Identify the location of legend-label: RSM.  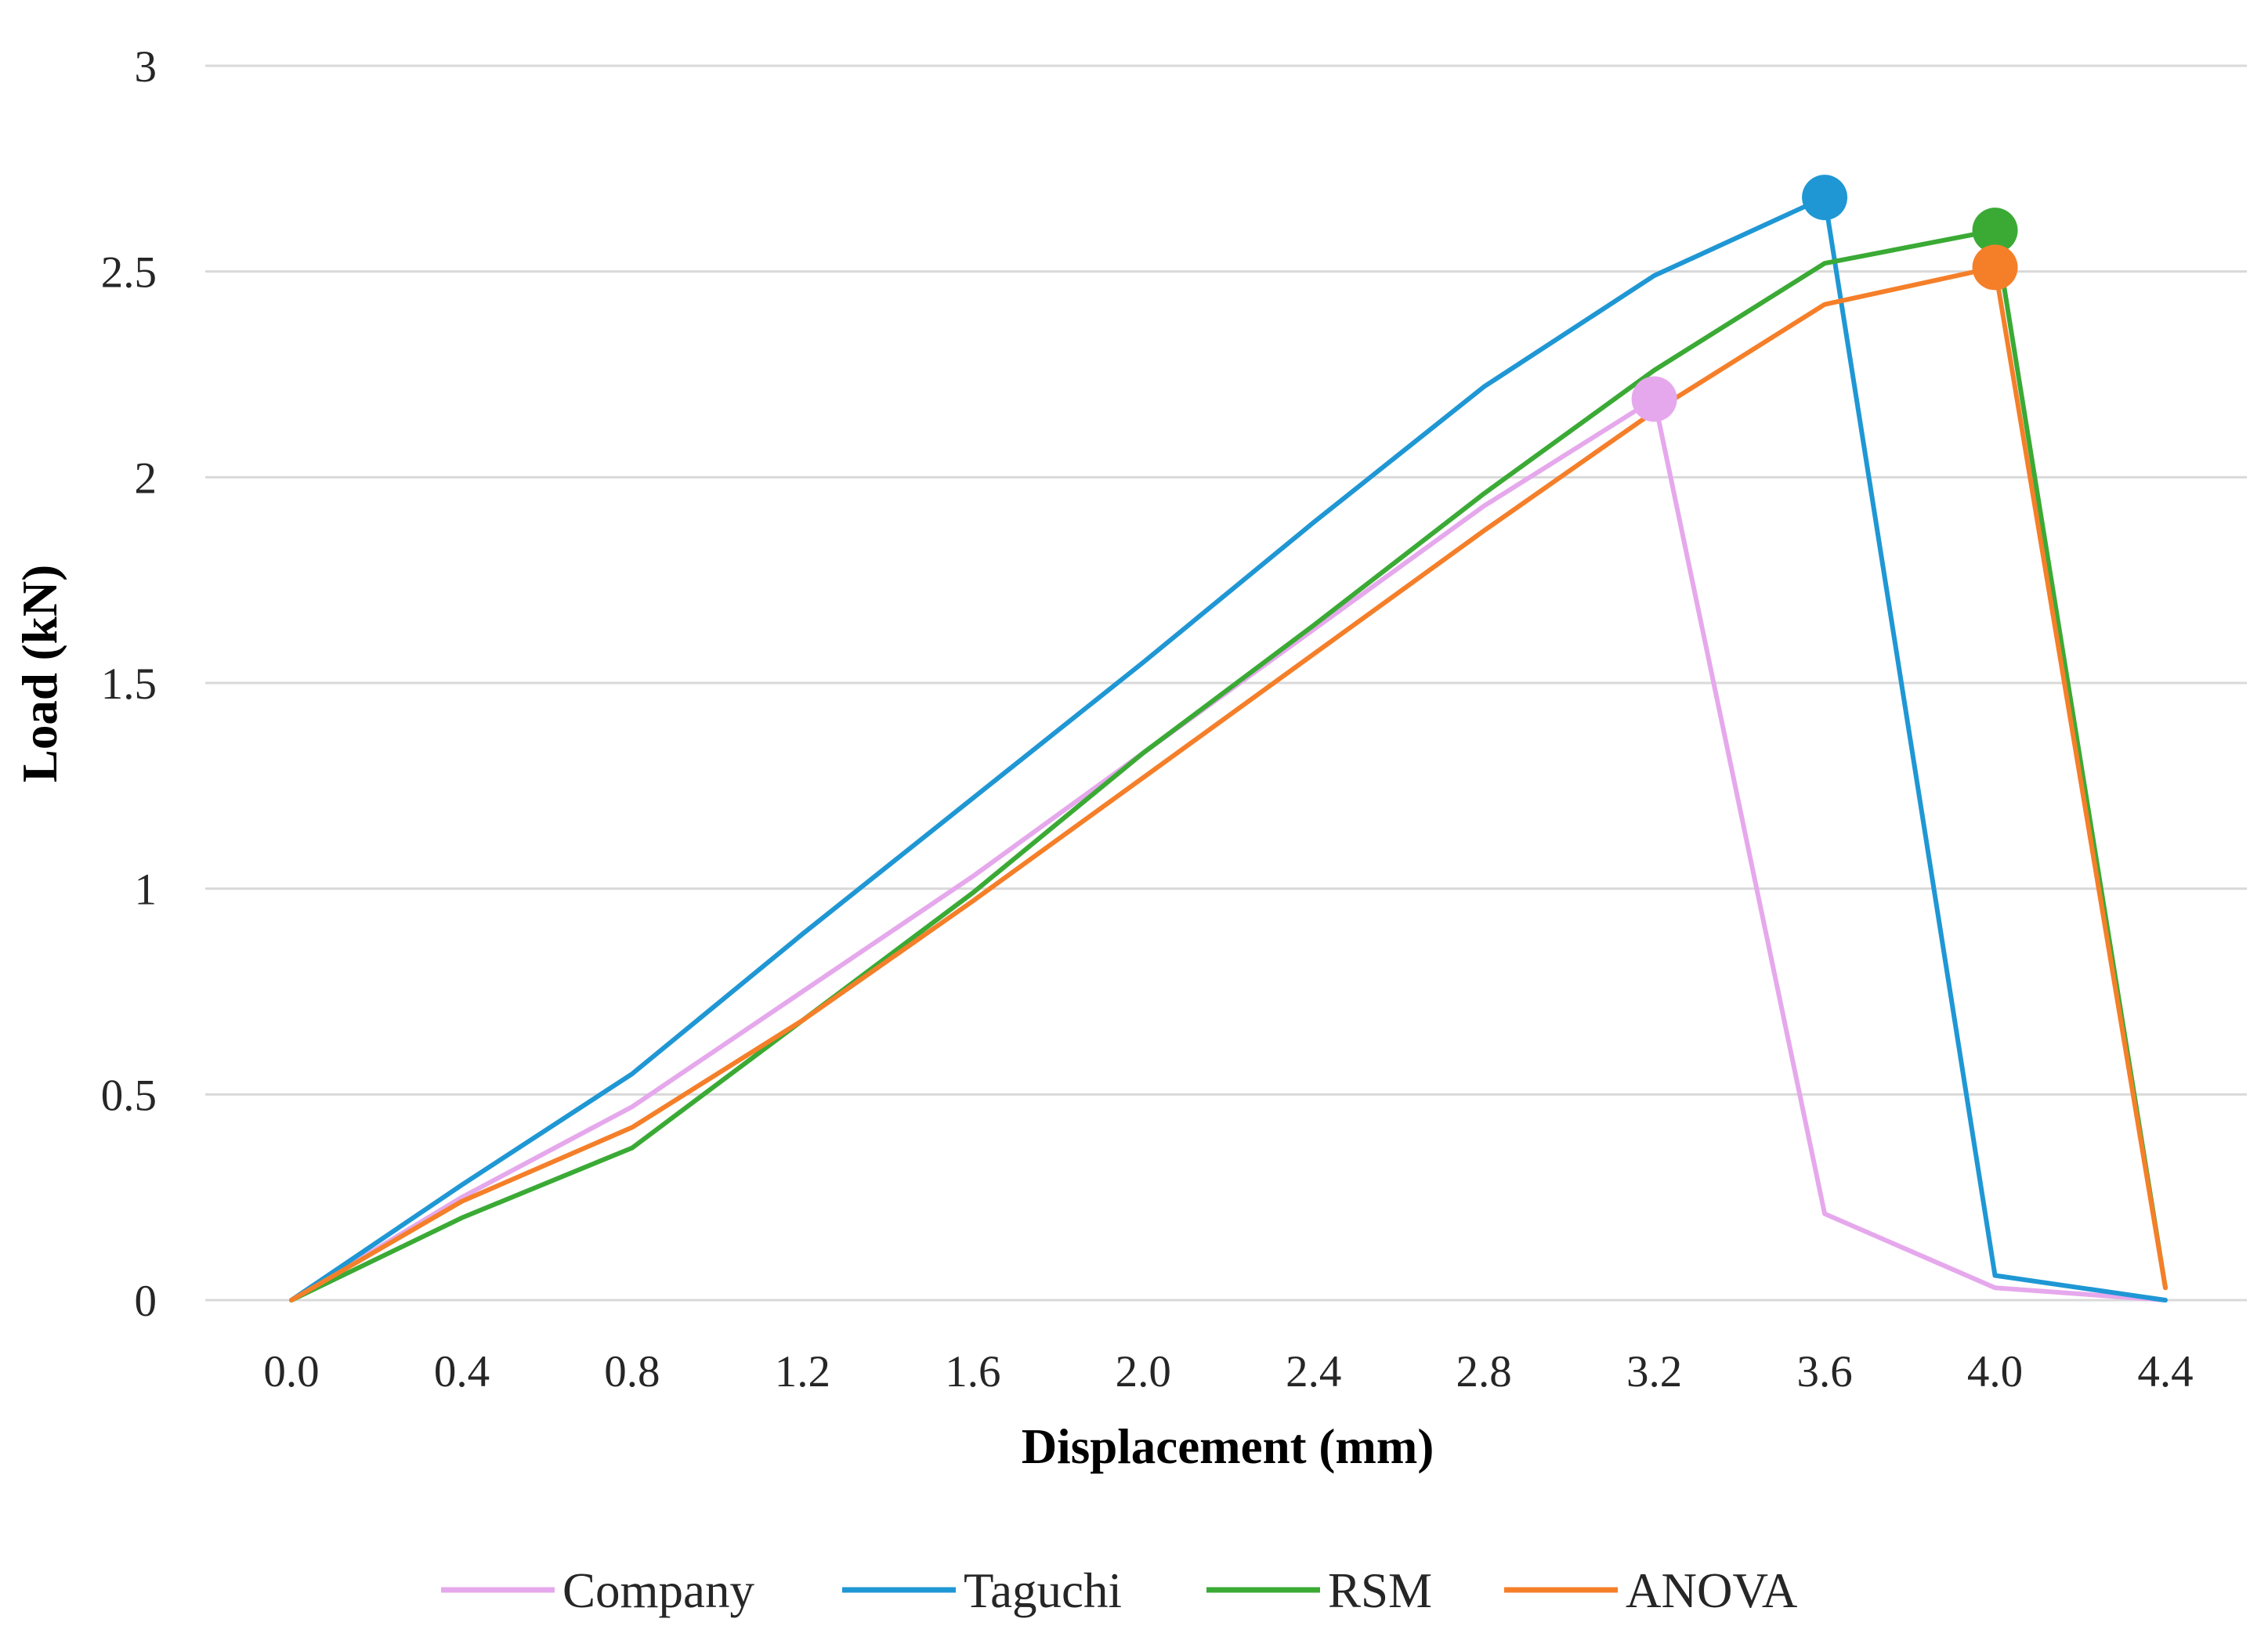
(1380, 1590).